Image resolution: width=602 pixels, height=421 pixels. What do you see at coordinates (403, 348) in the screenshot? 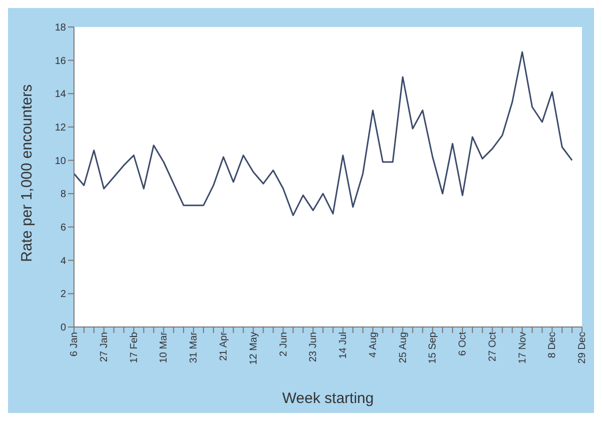
I see `x-tick-label: 25 Aug` at bounding box center [403, 348].